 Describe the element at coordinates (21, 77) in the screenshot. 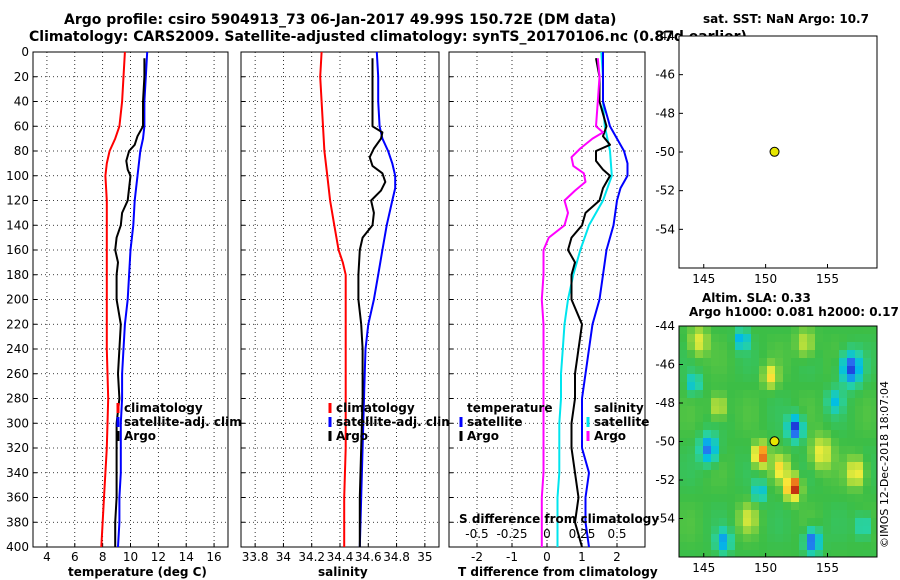

I see `y-tick-label: 20` at that location.